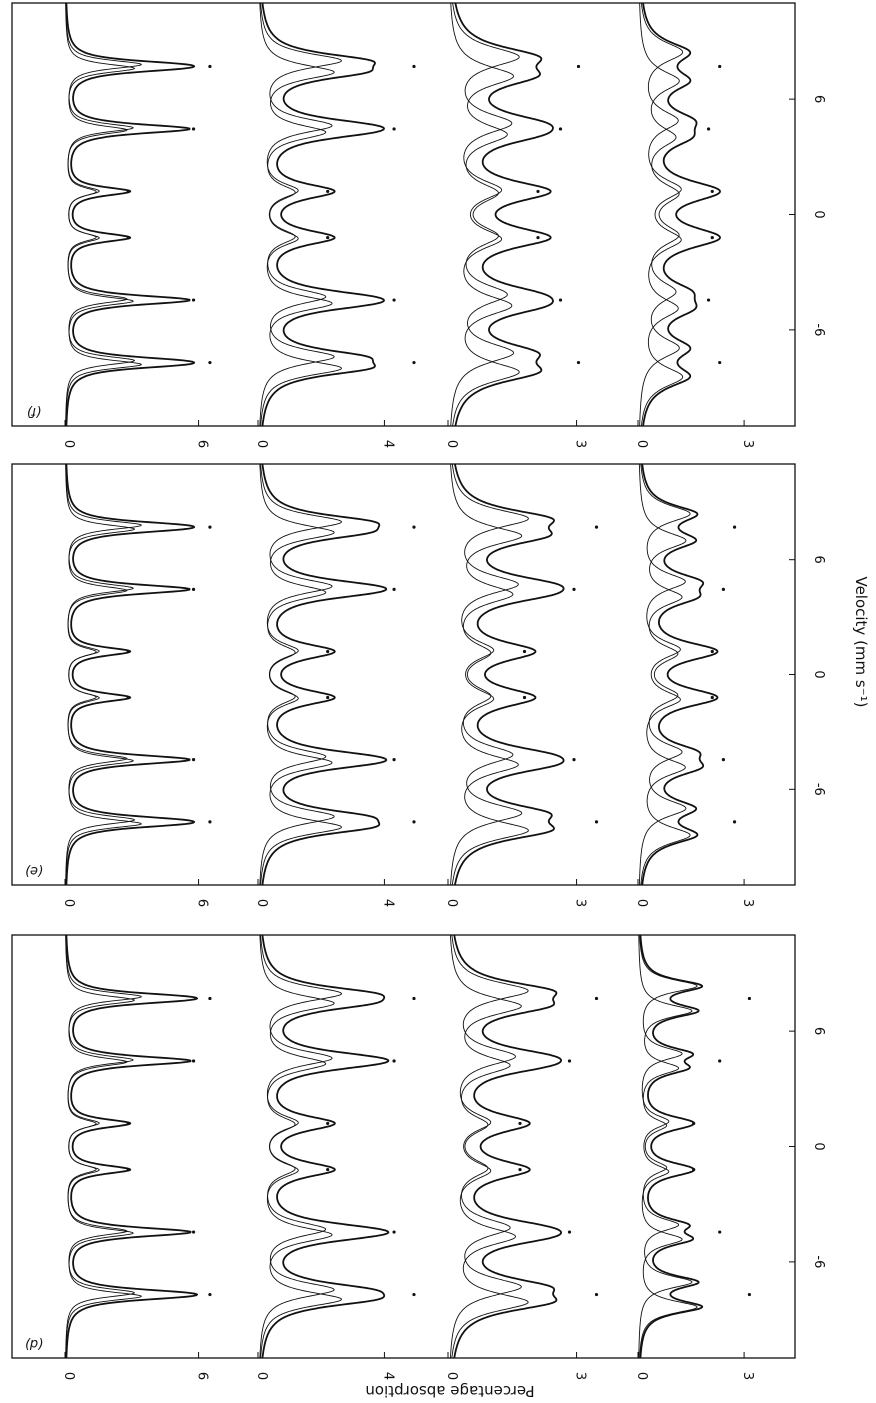 The image size is (876, 1403). I want to click on panel-label: (f), so click(34, 411).